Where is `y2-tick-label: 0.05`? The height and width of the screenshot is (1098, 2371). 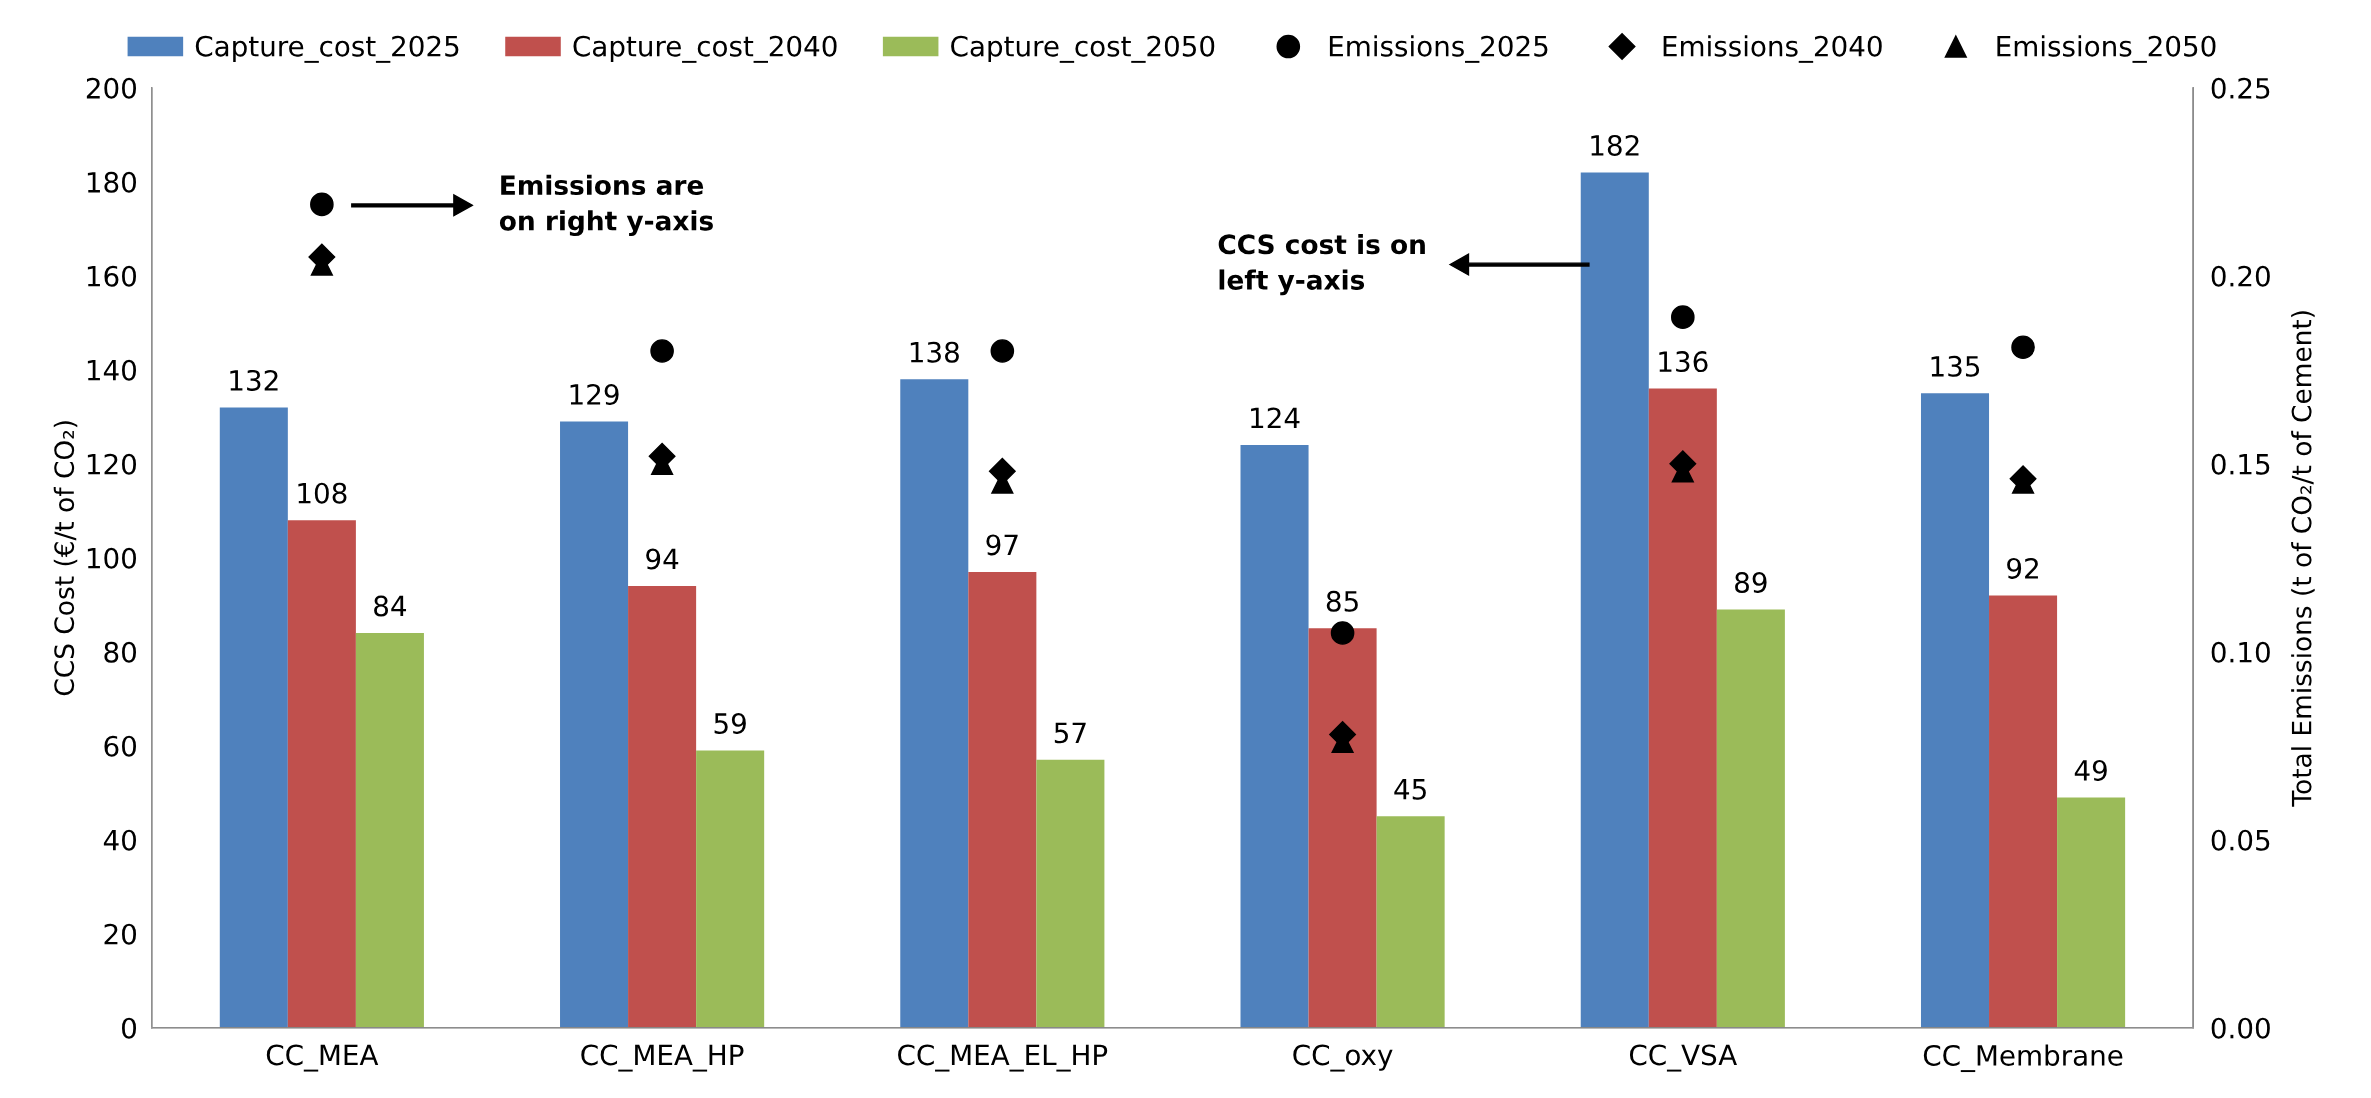
y2-tick-label: 0.05 is located at coordinates (2240, 840).